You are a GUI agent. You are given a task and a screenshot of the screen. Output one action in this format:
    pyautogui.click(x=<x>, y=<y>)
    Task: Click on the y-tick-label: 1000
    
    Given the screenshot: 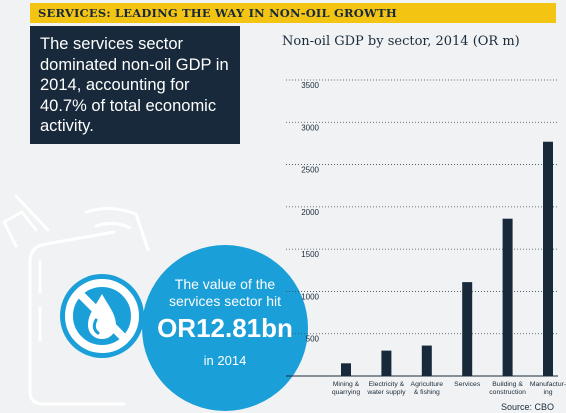 What is the action you would take?
    pyautogui.click(x=310, y=296)
    